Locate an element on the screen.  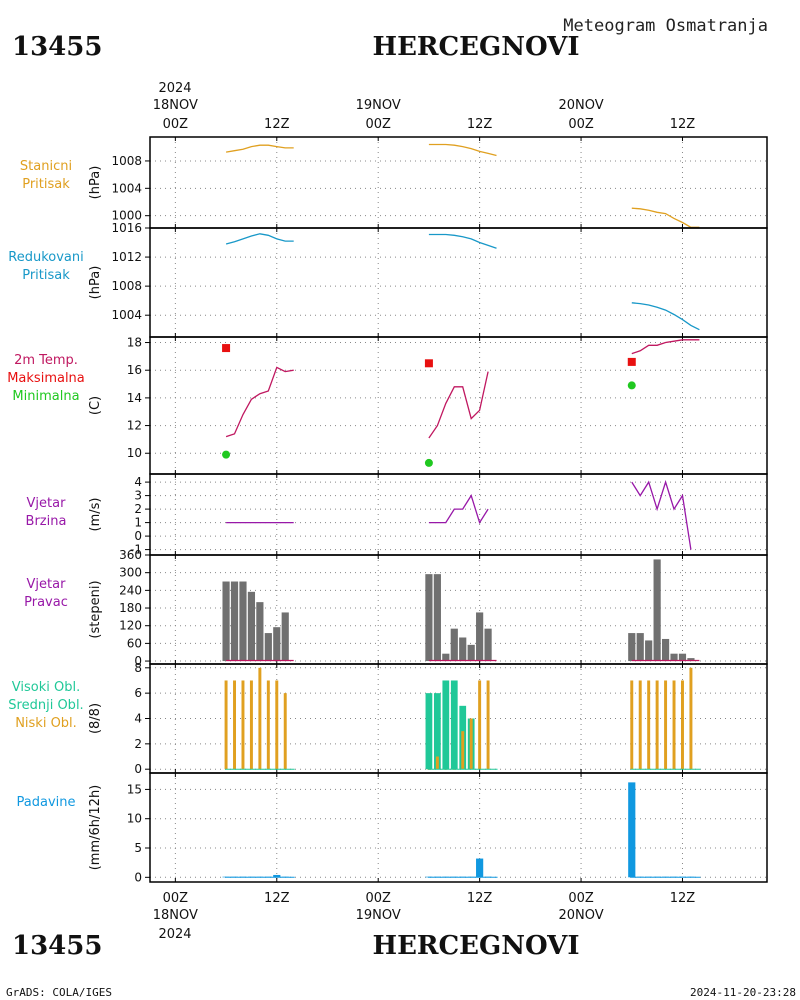
year-label-bottom: 2024 is located at coordinates (174, 934).